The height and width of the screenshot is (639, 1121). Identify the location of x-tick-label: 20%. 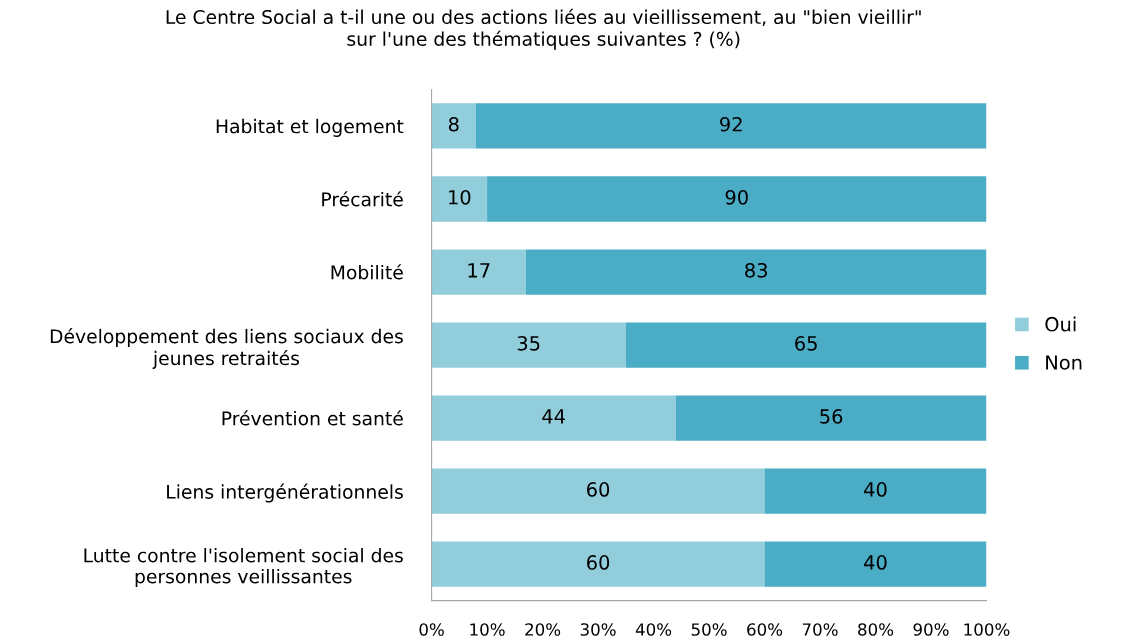
(543, 629).